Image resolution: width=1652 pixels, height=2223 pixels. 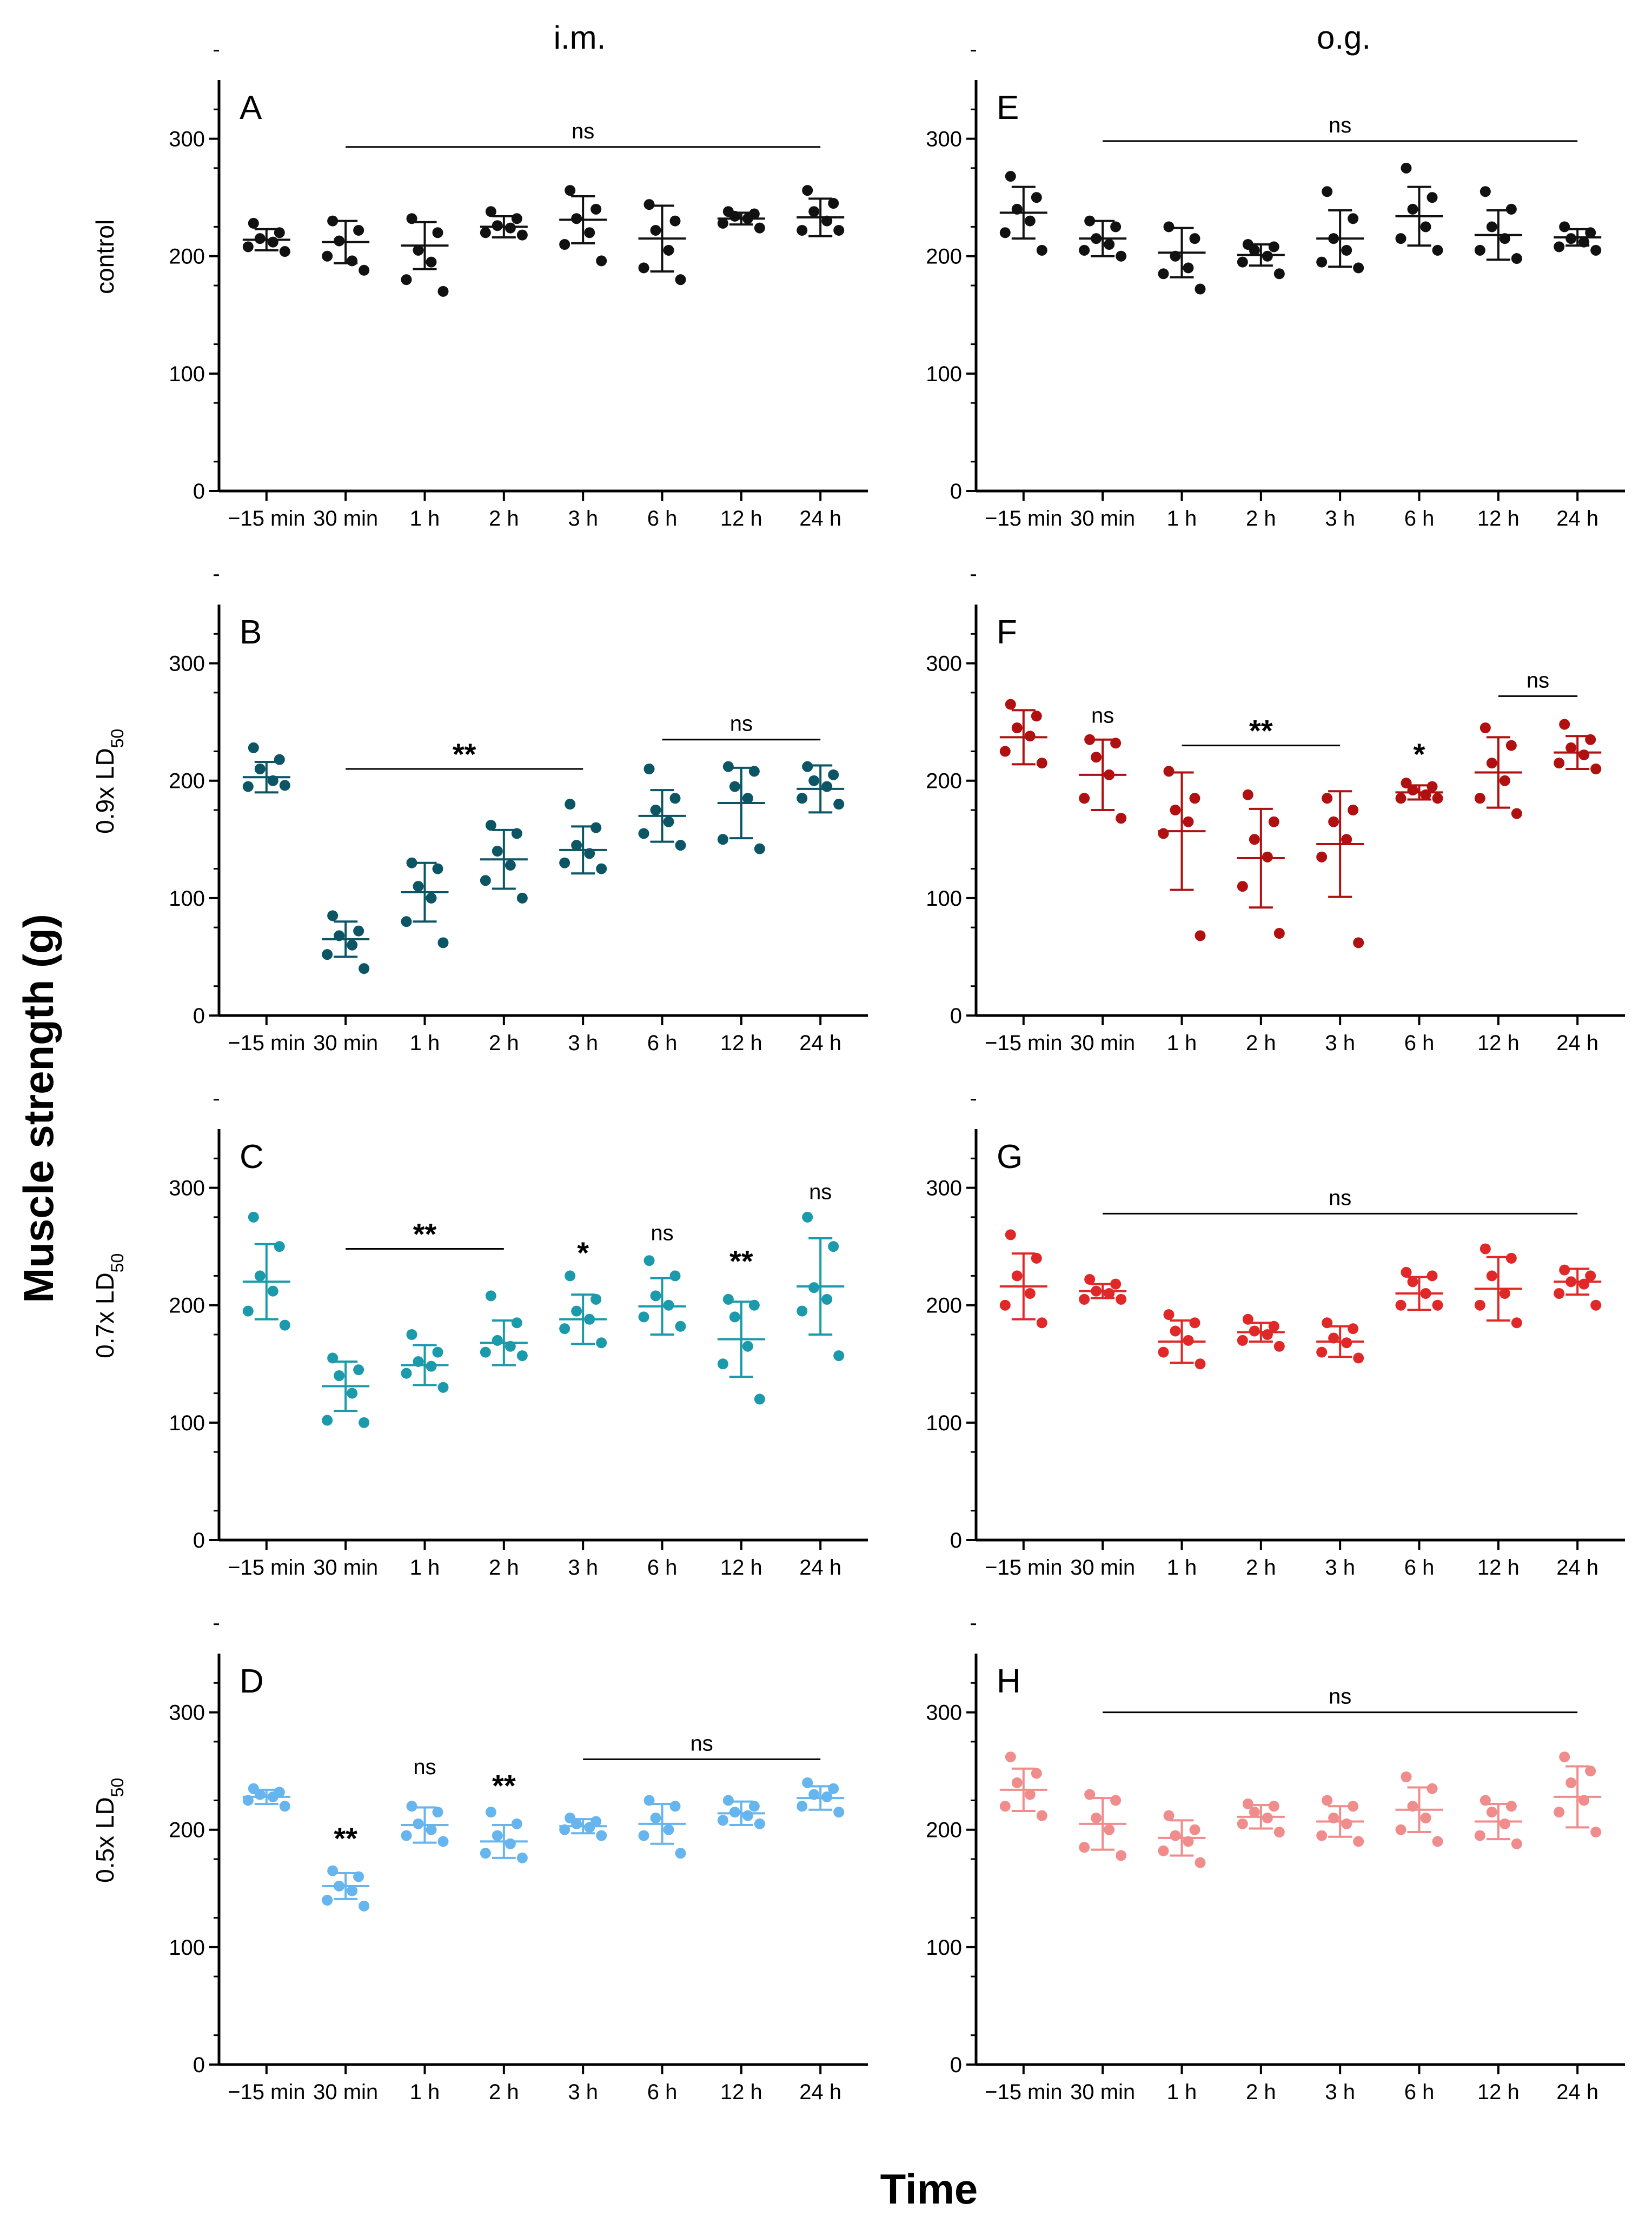 What do you see at coordinates (251, 108) in the screenshot?
I see `panel-letter: A` at bounding box center [251, 108].